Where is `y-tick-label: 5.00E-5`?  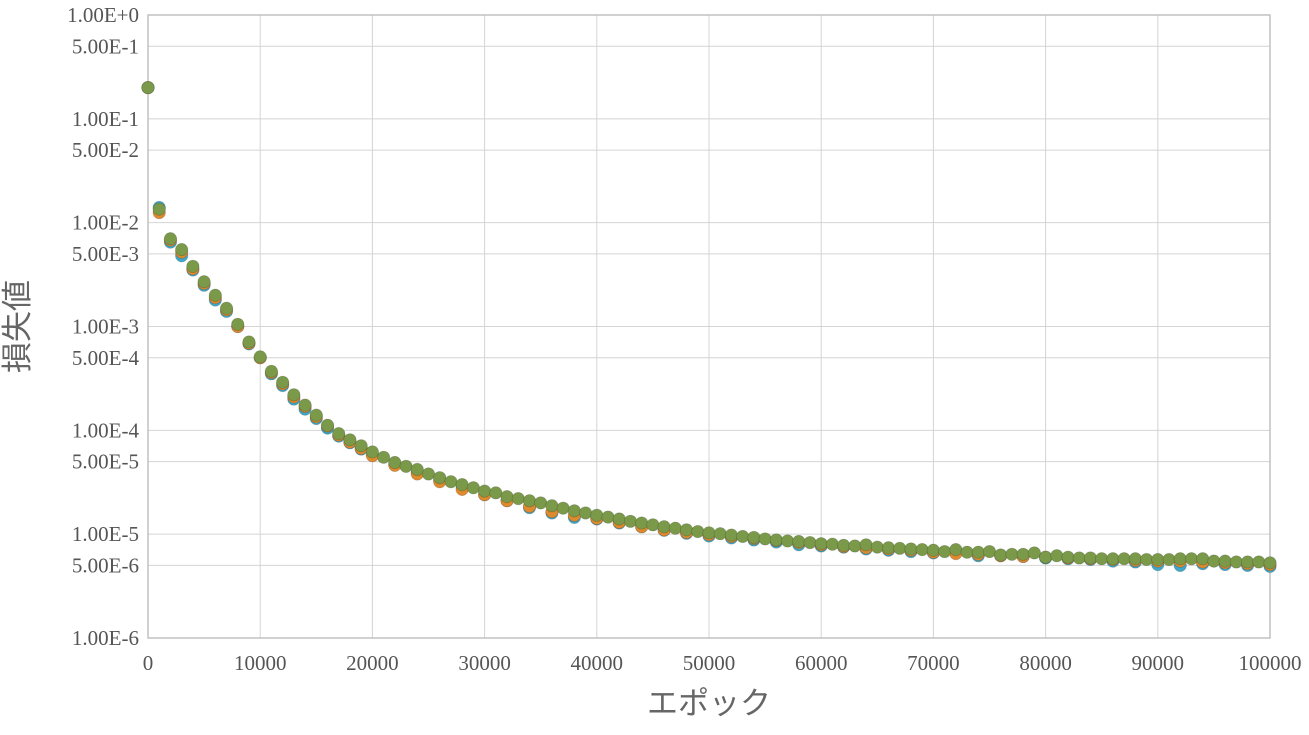
y-tick-label: 5.00E-5 is located at coordinates (105, 462).